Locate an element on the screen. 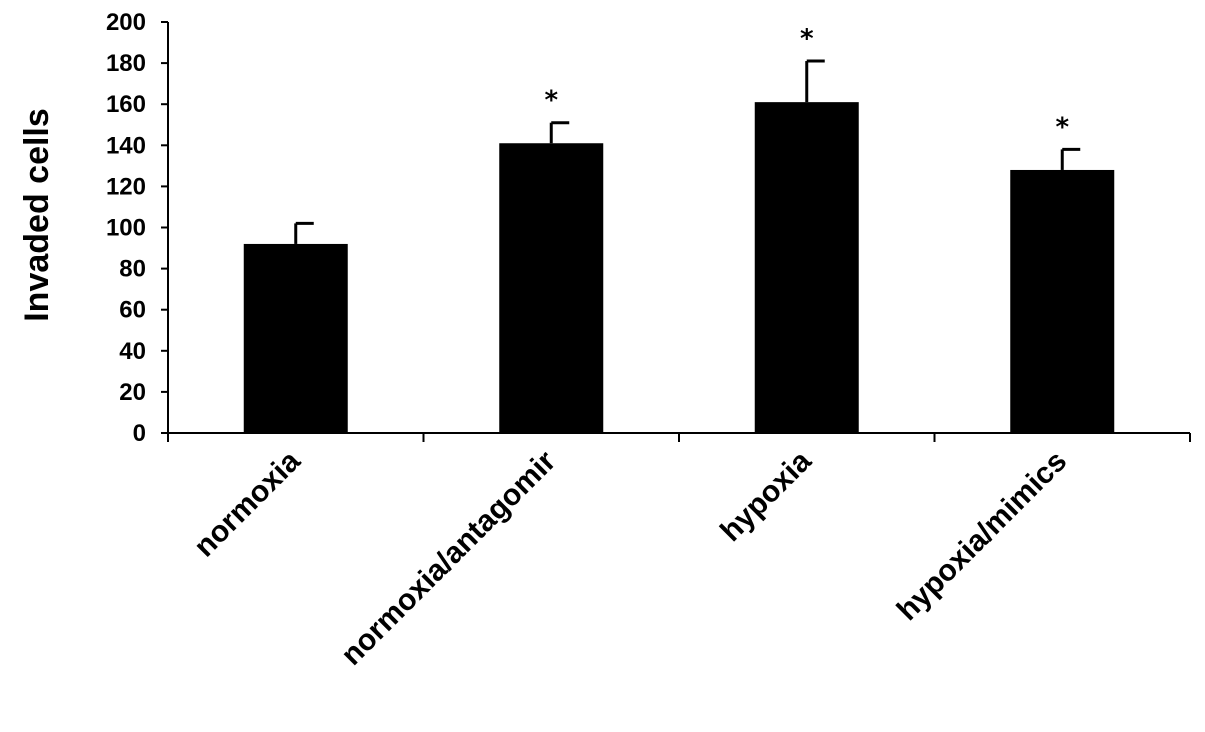 The image size is (1205, 732). y-tick-label: 60 is located at coordinates (132, 310).